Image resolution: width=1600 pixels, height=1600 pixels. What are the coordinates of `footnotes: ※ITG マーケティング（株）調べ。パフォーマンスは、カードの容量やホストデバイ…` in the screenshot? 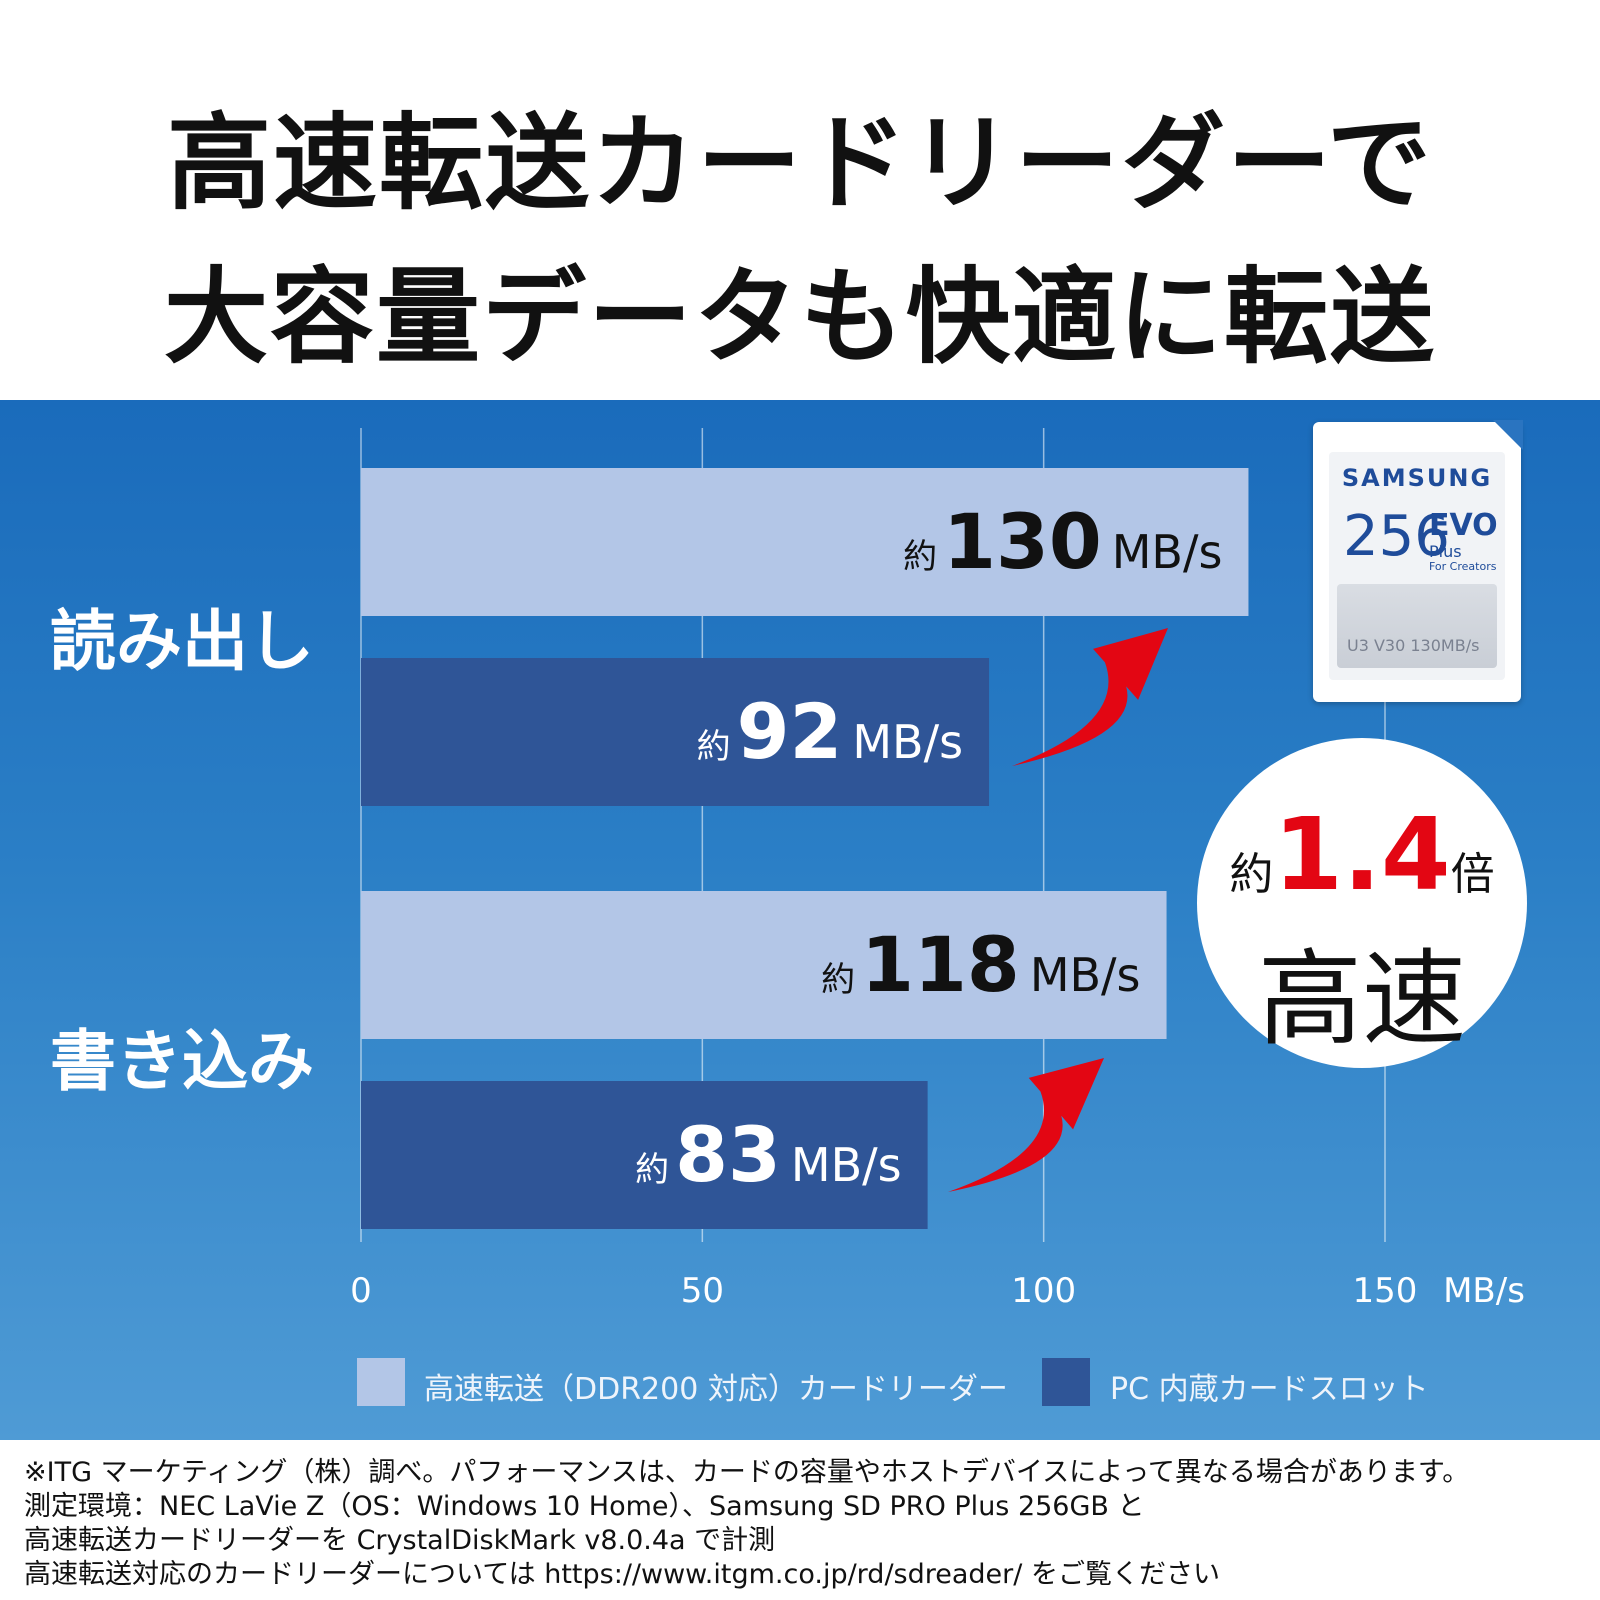 It's located at (800, 1520).